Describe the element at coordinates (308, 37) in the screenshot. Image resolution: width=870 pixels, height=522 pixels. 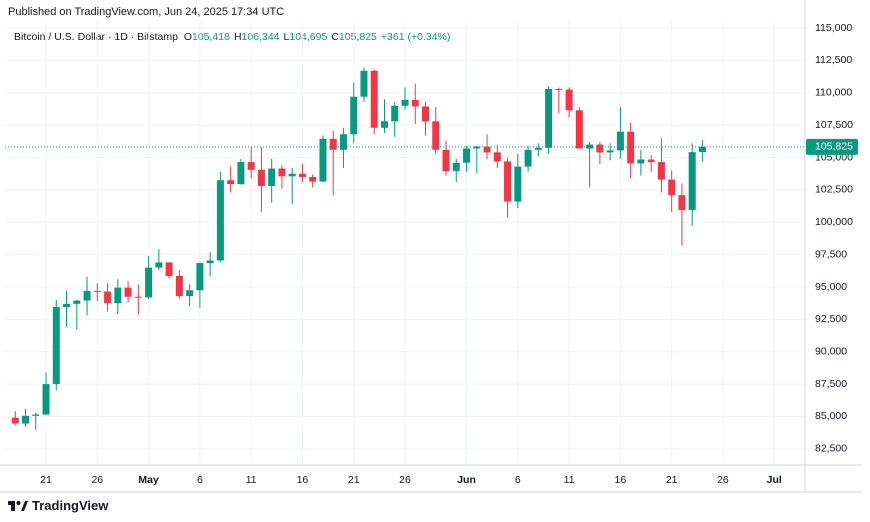
I see `ohlc-value: 104,695` at that location.